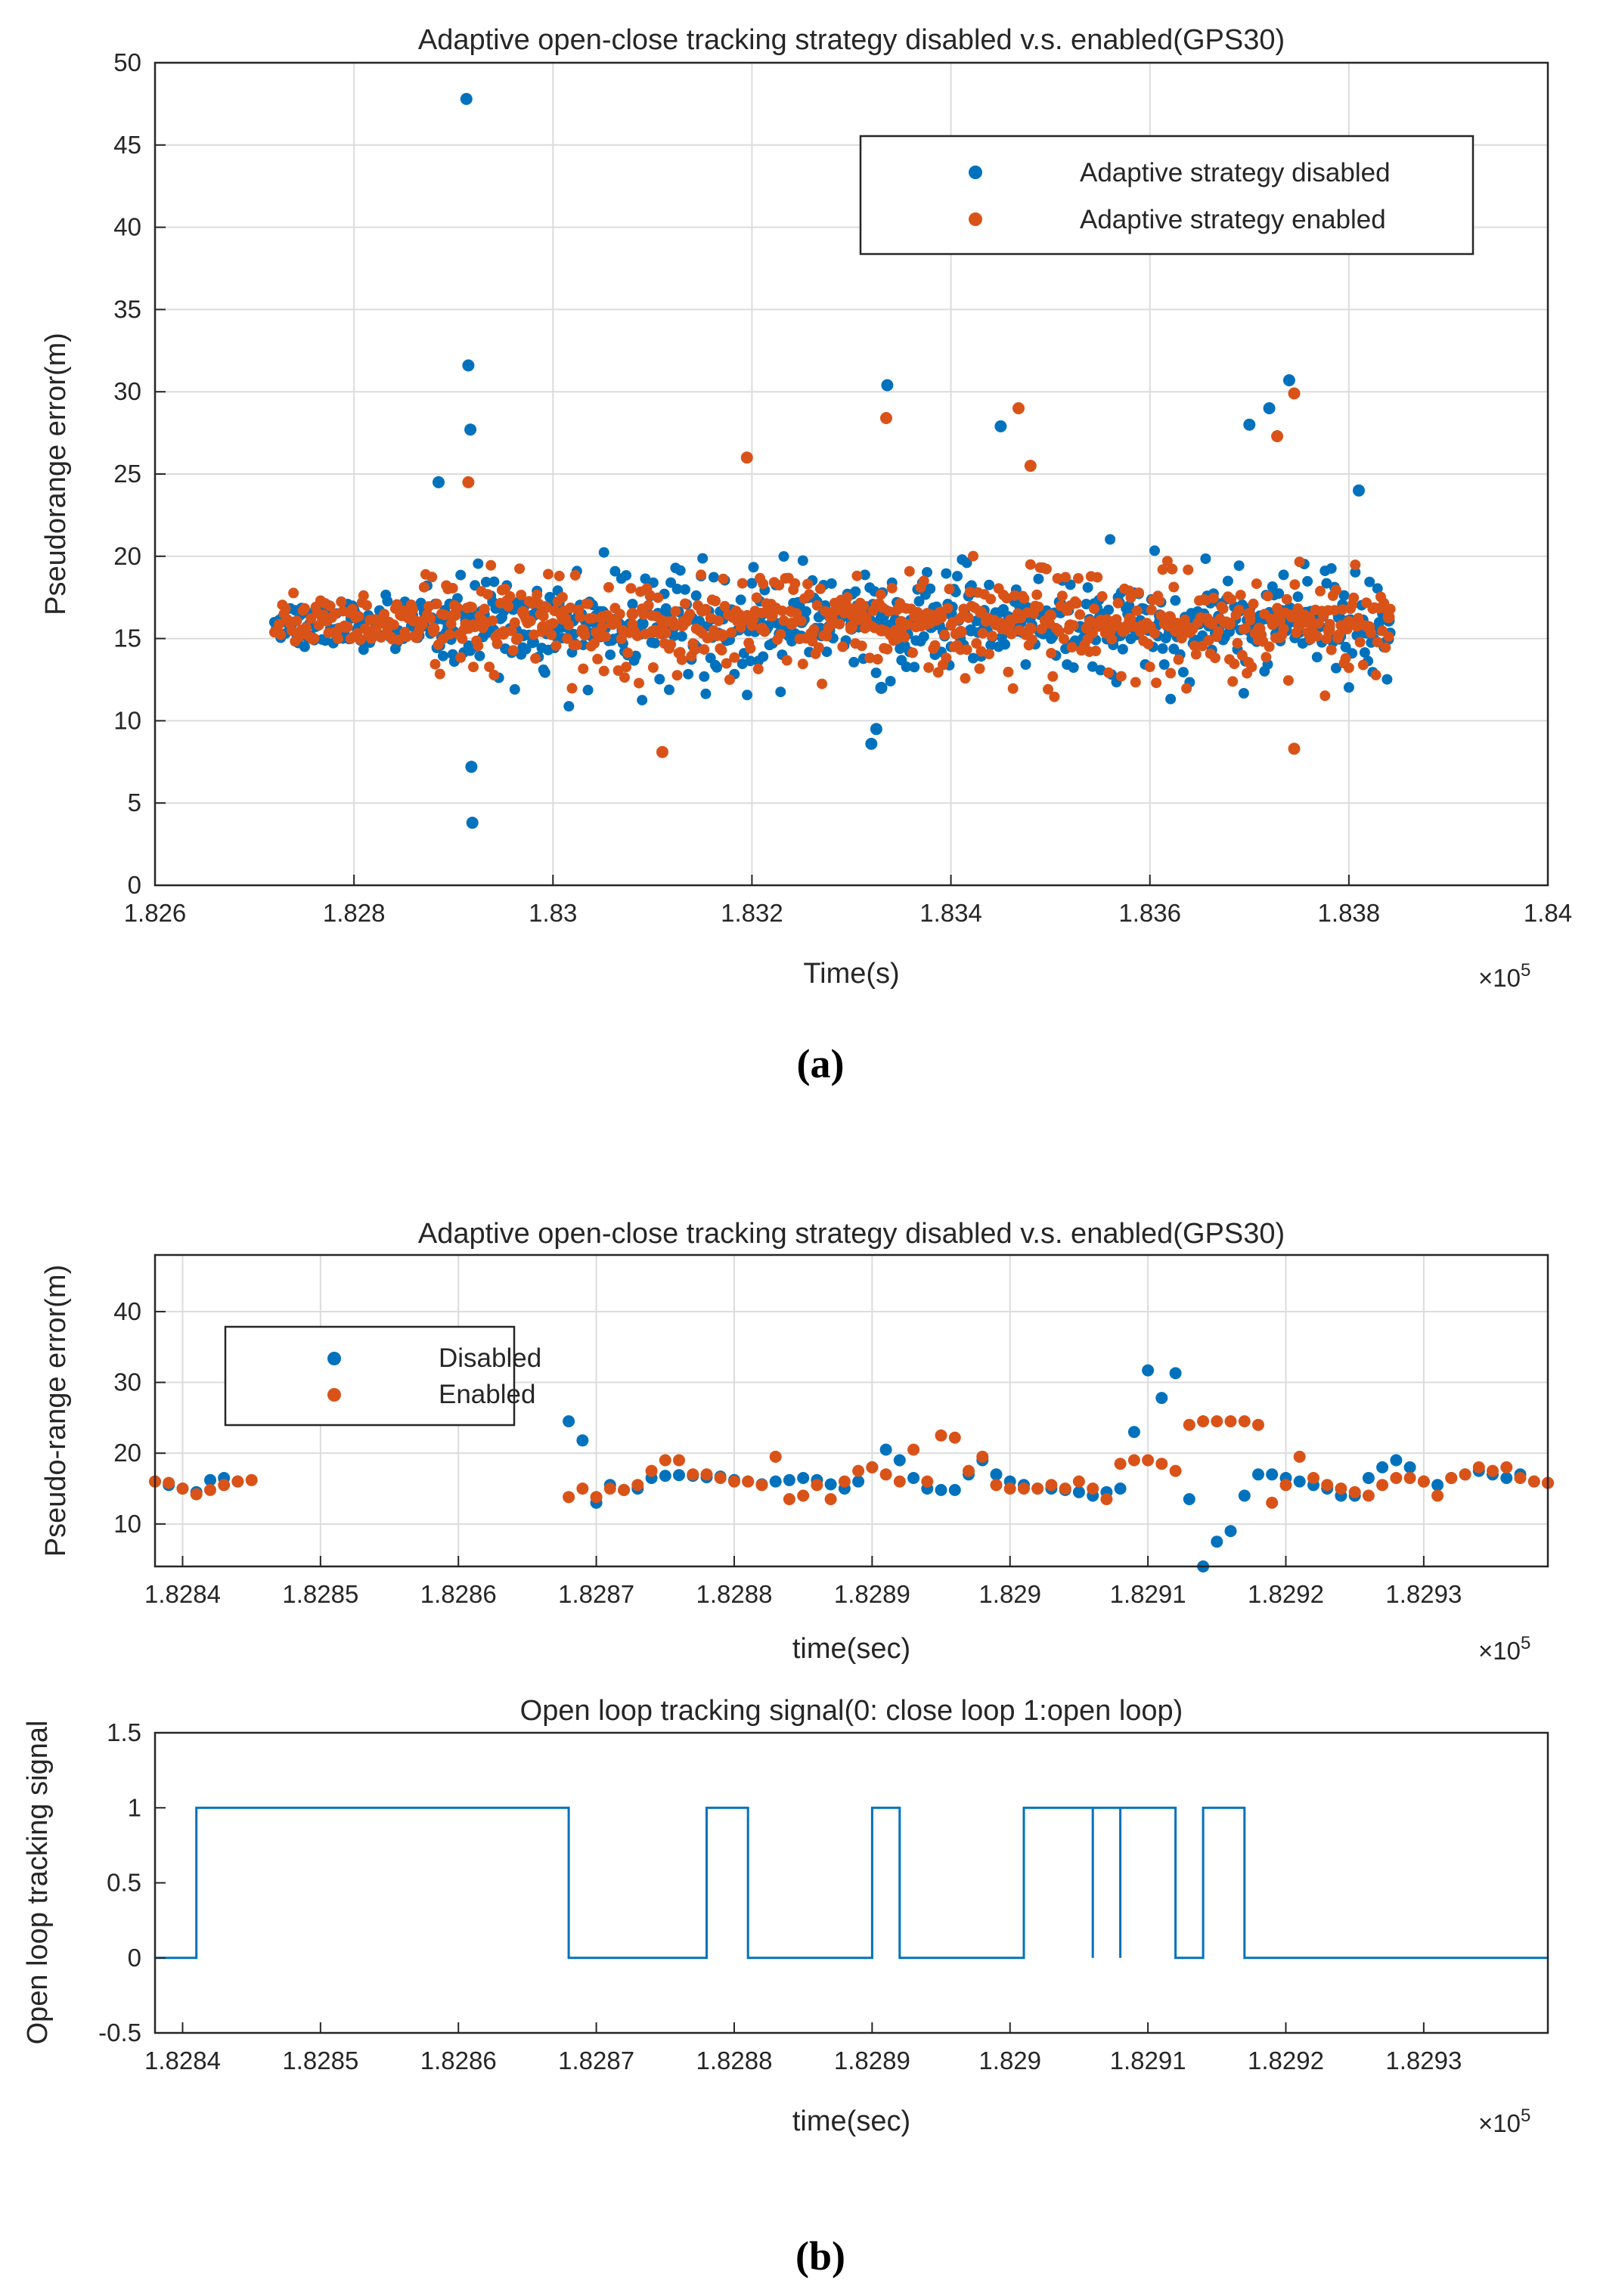 The width and height of the screenshot is (1597, 2296). I want to click on panel-b-top-x-exponent: ×10⁵, so click(1504, 1649).